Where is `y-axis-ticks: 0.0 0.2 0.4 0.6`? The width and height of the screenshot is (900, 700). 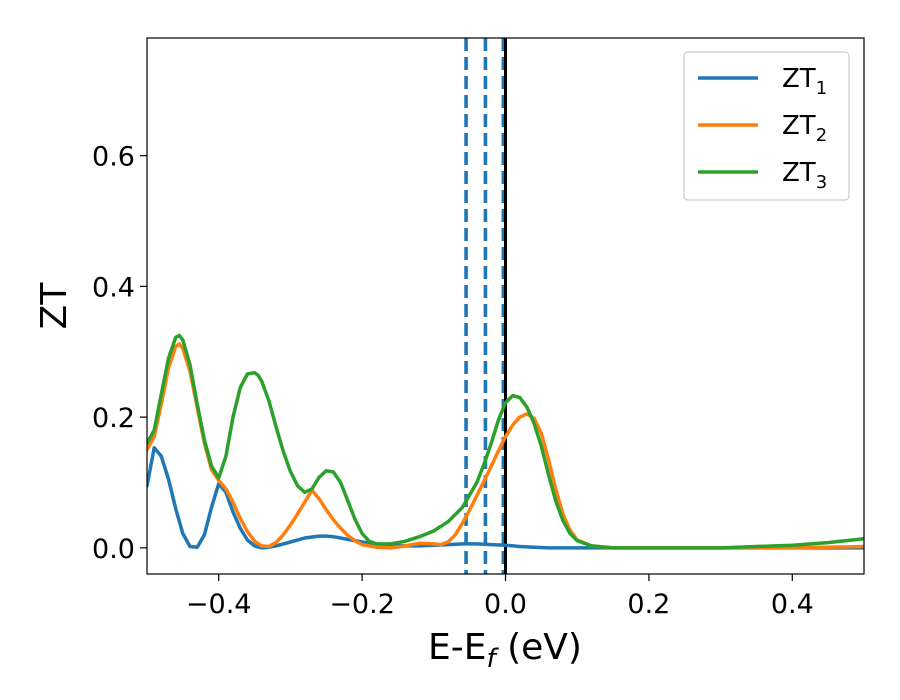
y-axis-ticks: 0.0 0.2 0.4 0.6 is located at coordinates (119, 353).